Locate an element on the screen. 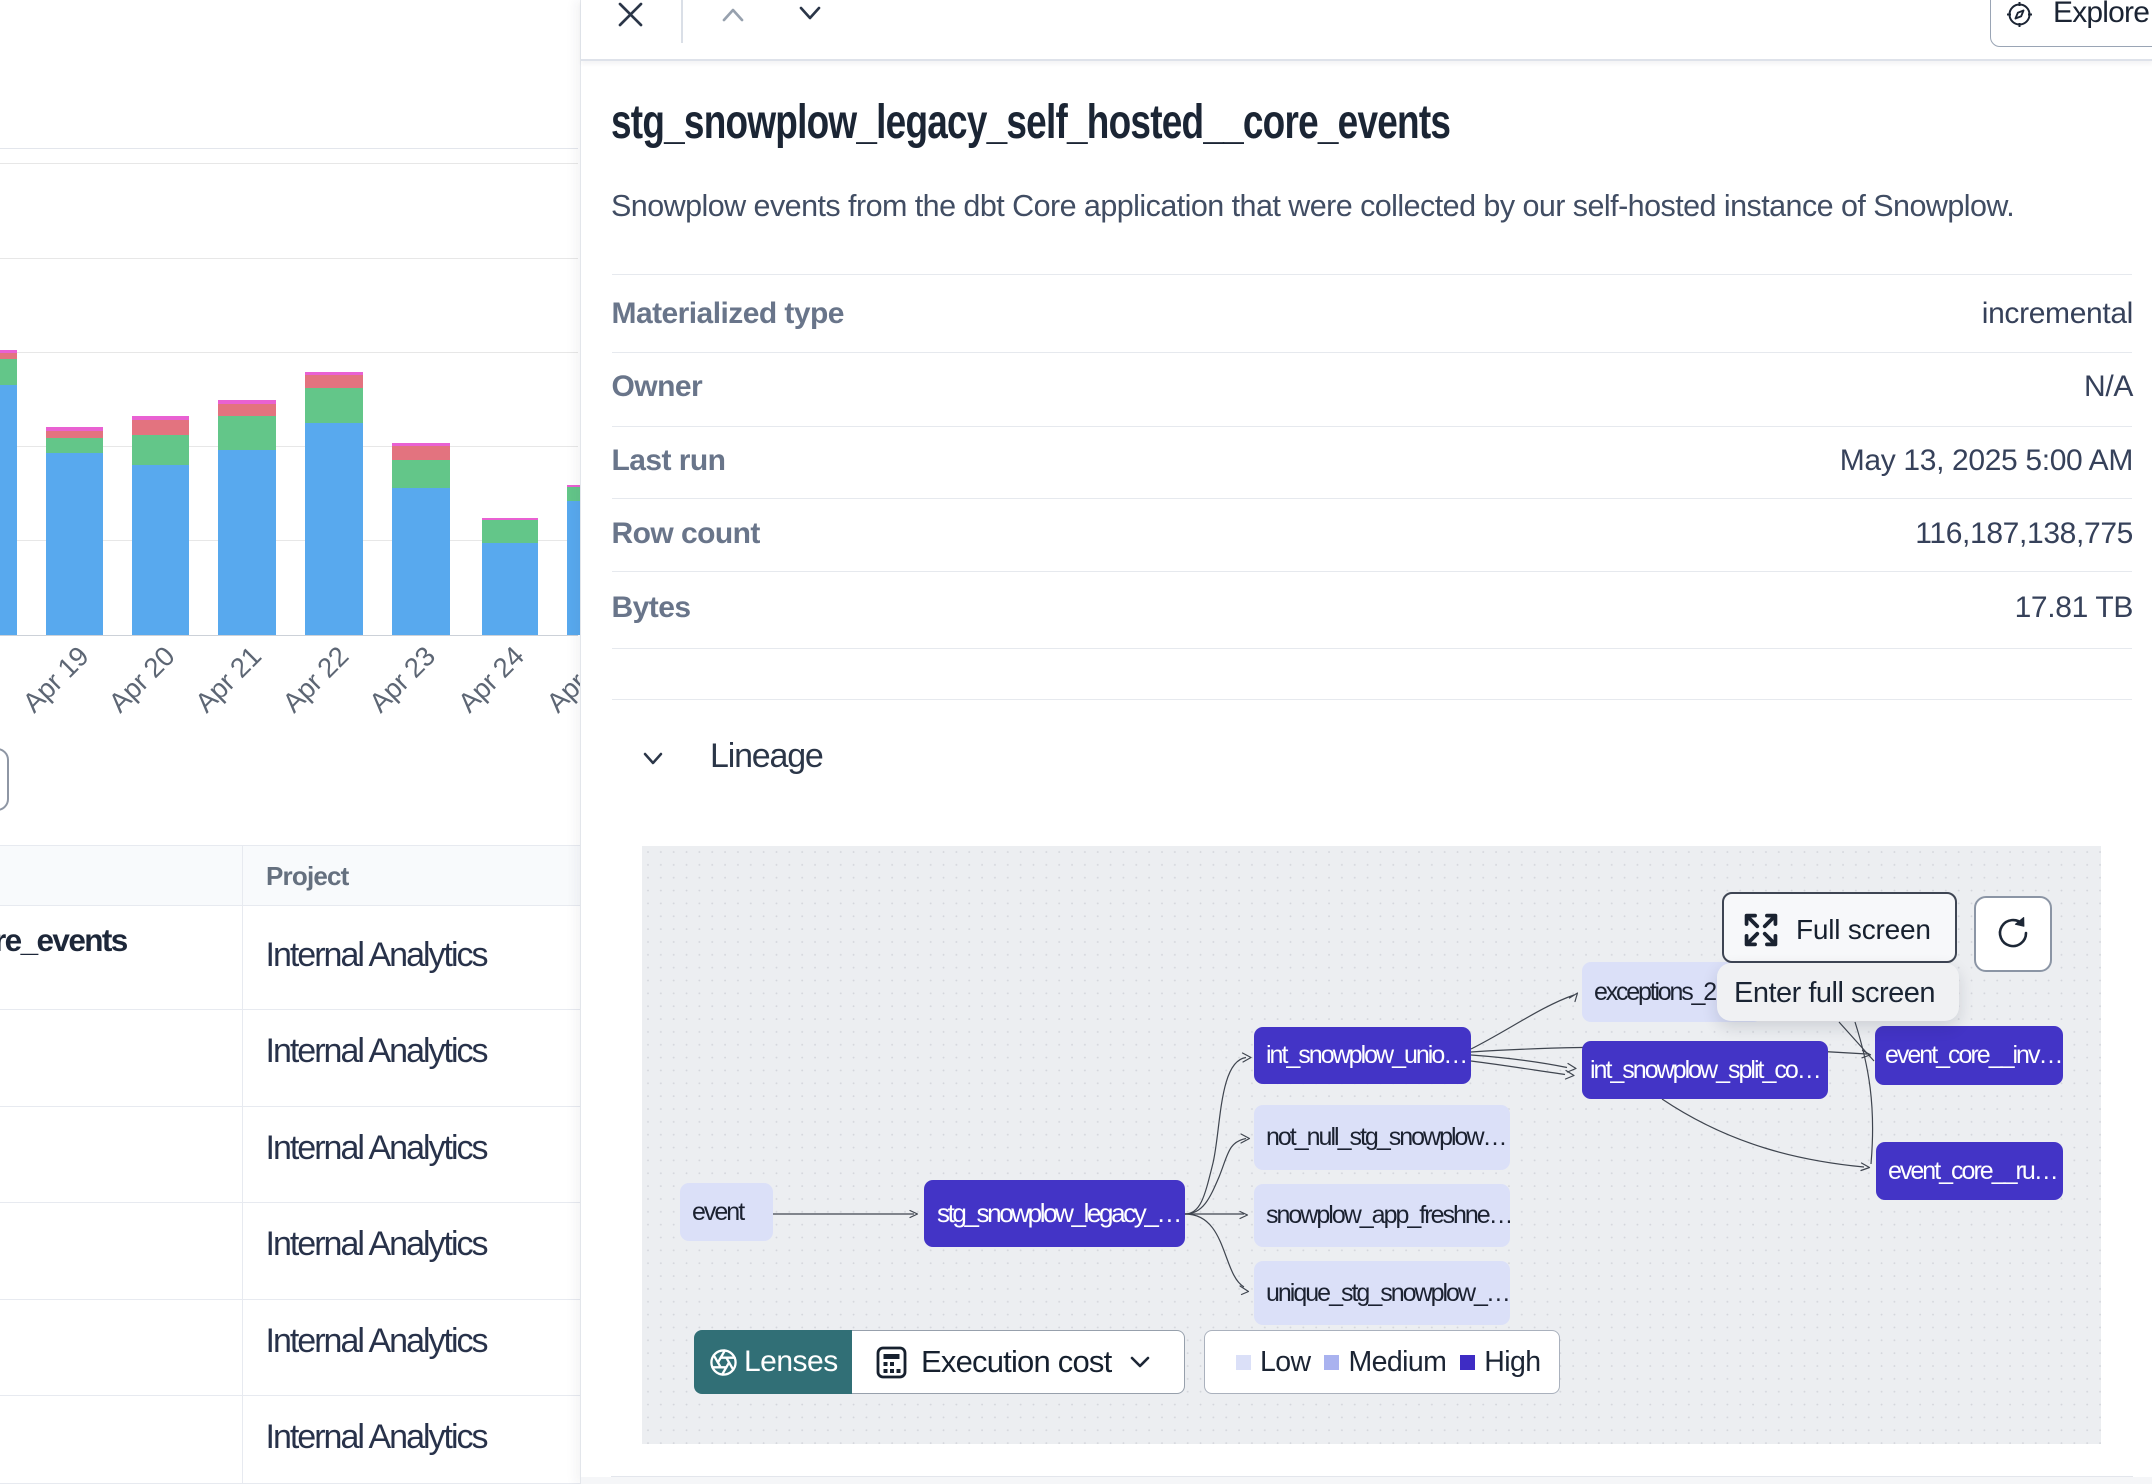 The width and height of the screenshot is (2152, 1484). svg-text: Apr 20 is located at coordinates (141, 679).